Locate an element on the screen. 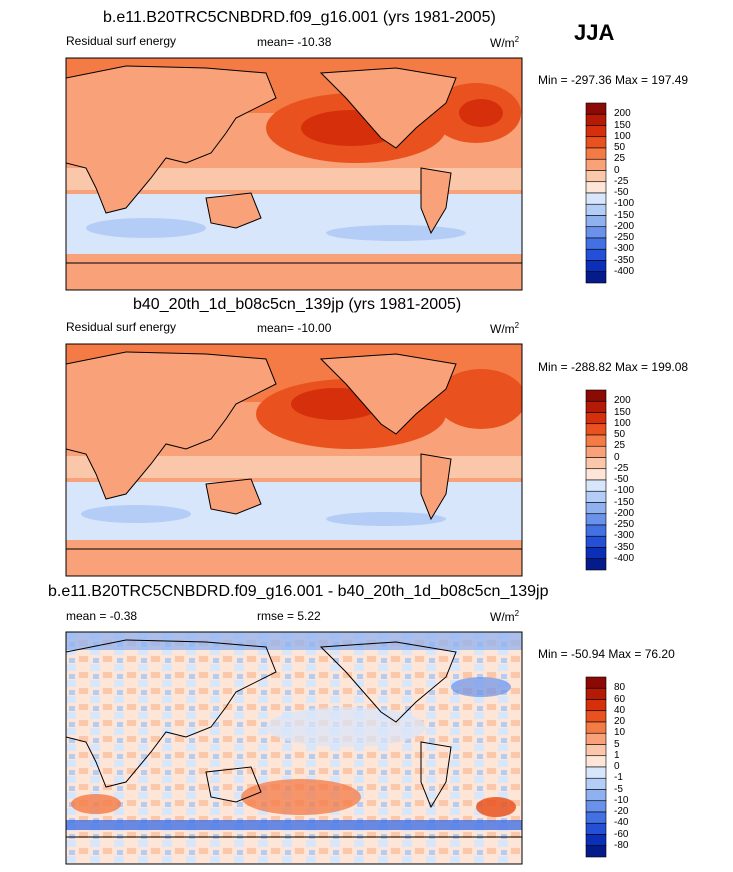  colorbar-tick-label: 60 is located at coordinates (620, 699).